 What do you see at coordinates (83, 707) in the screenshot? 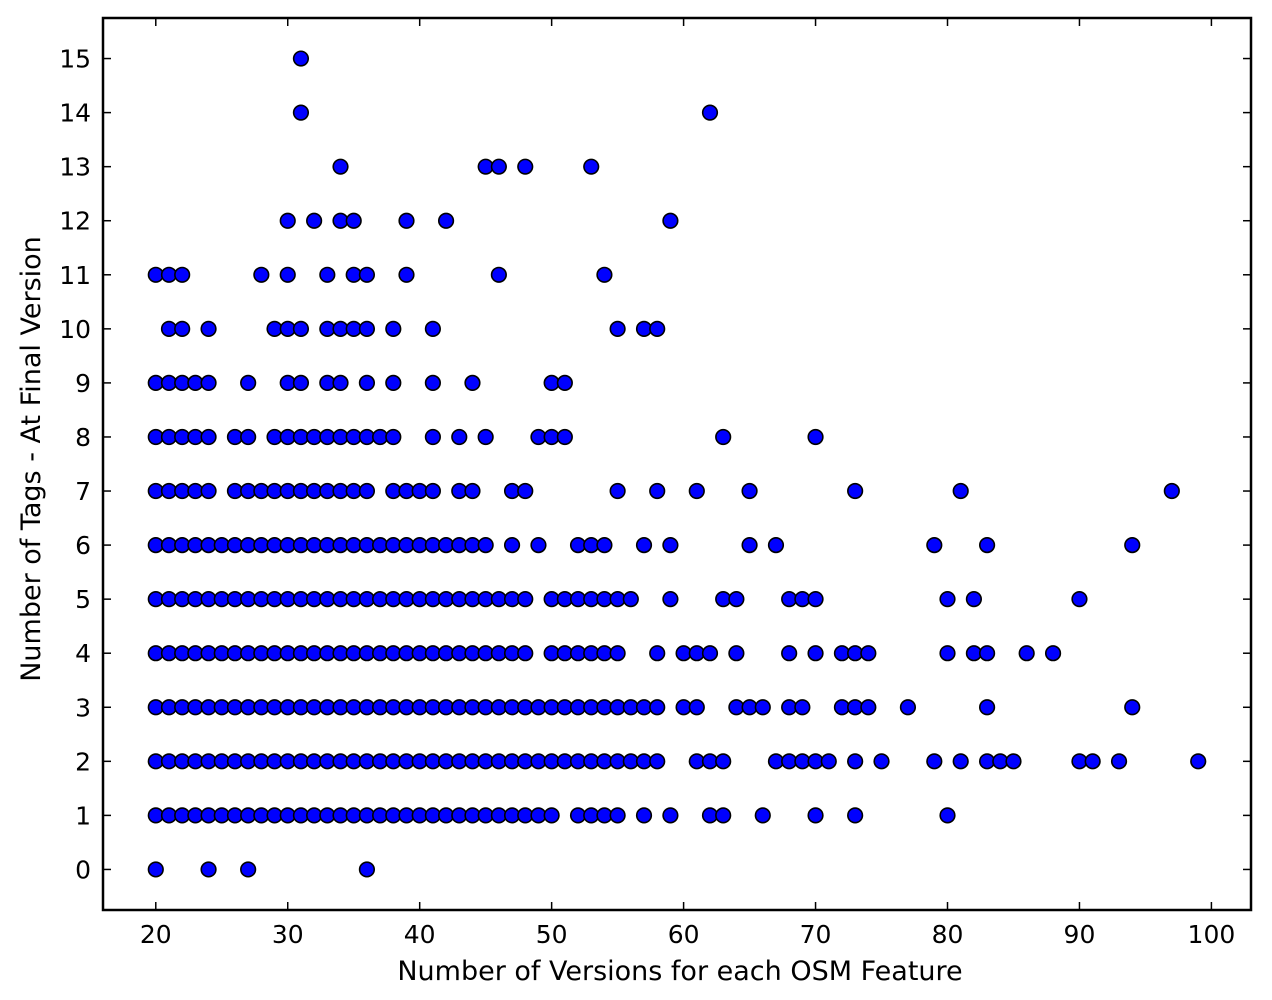
I see `y-tick-label: 3` at bounding box center [83, 707].